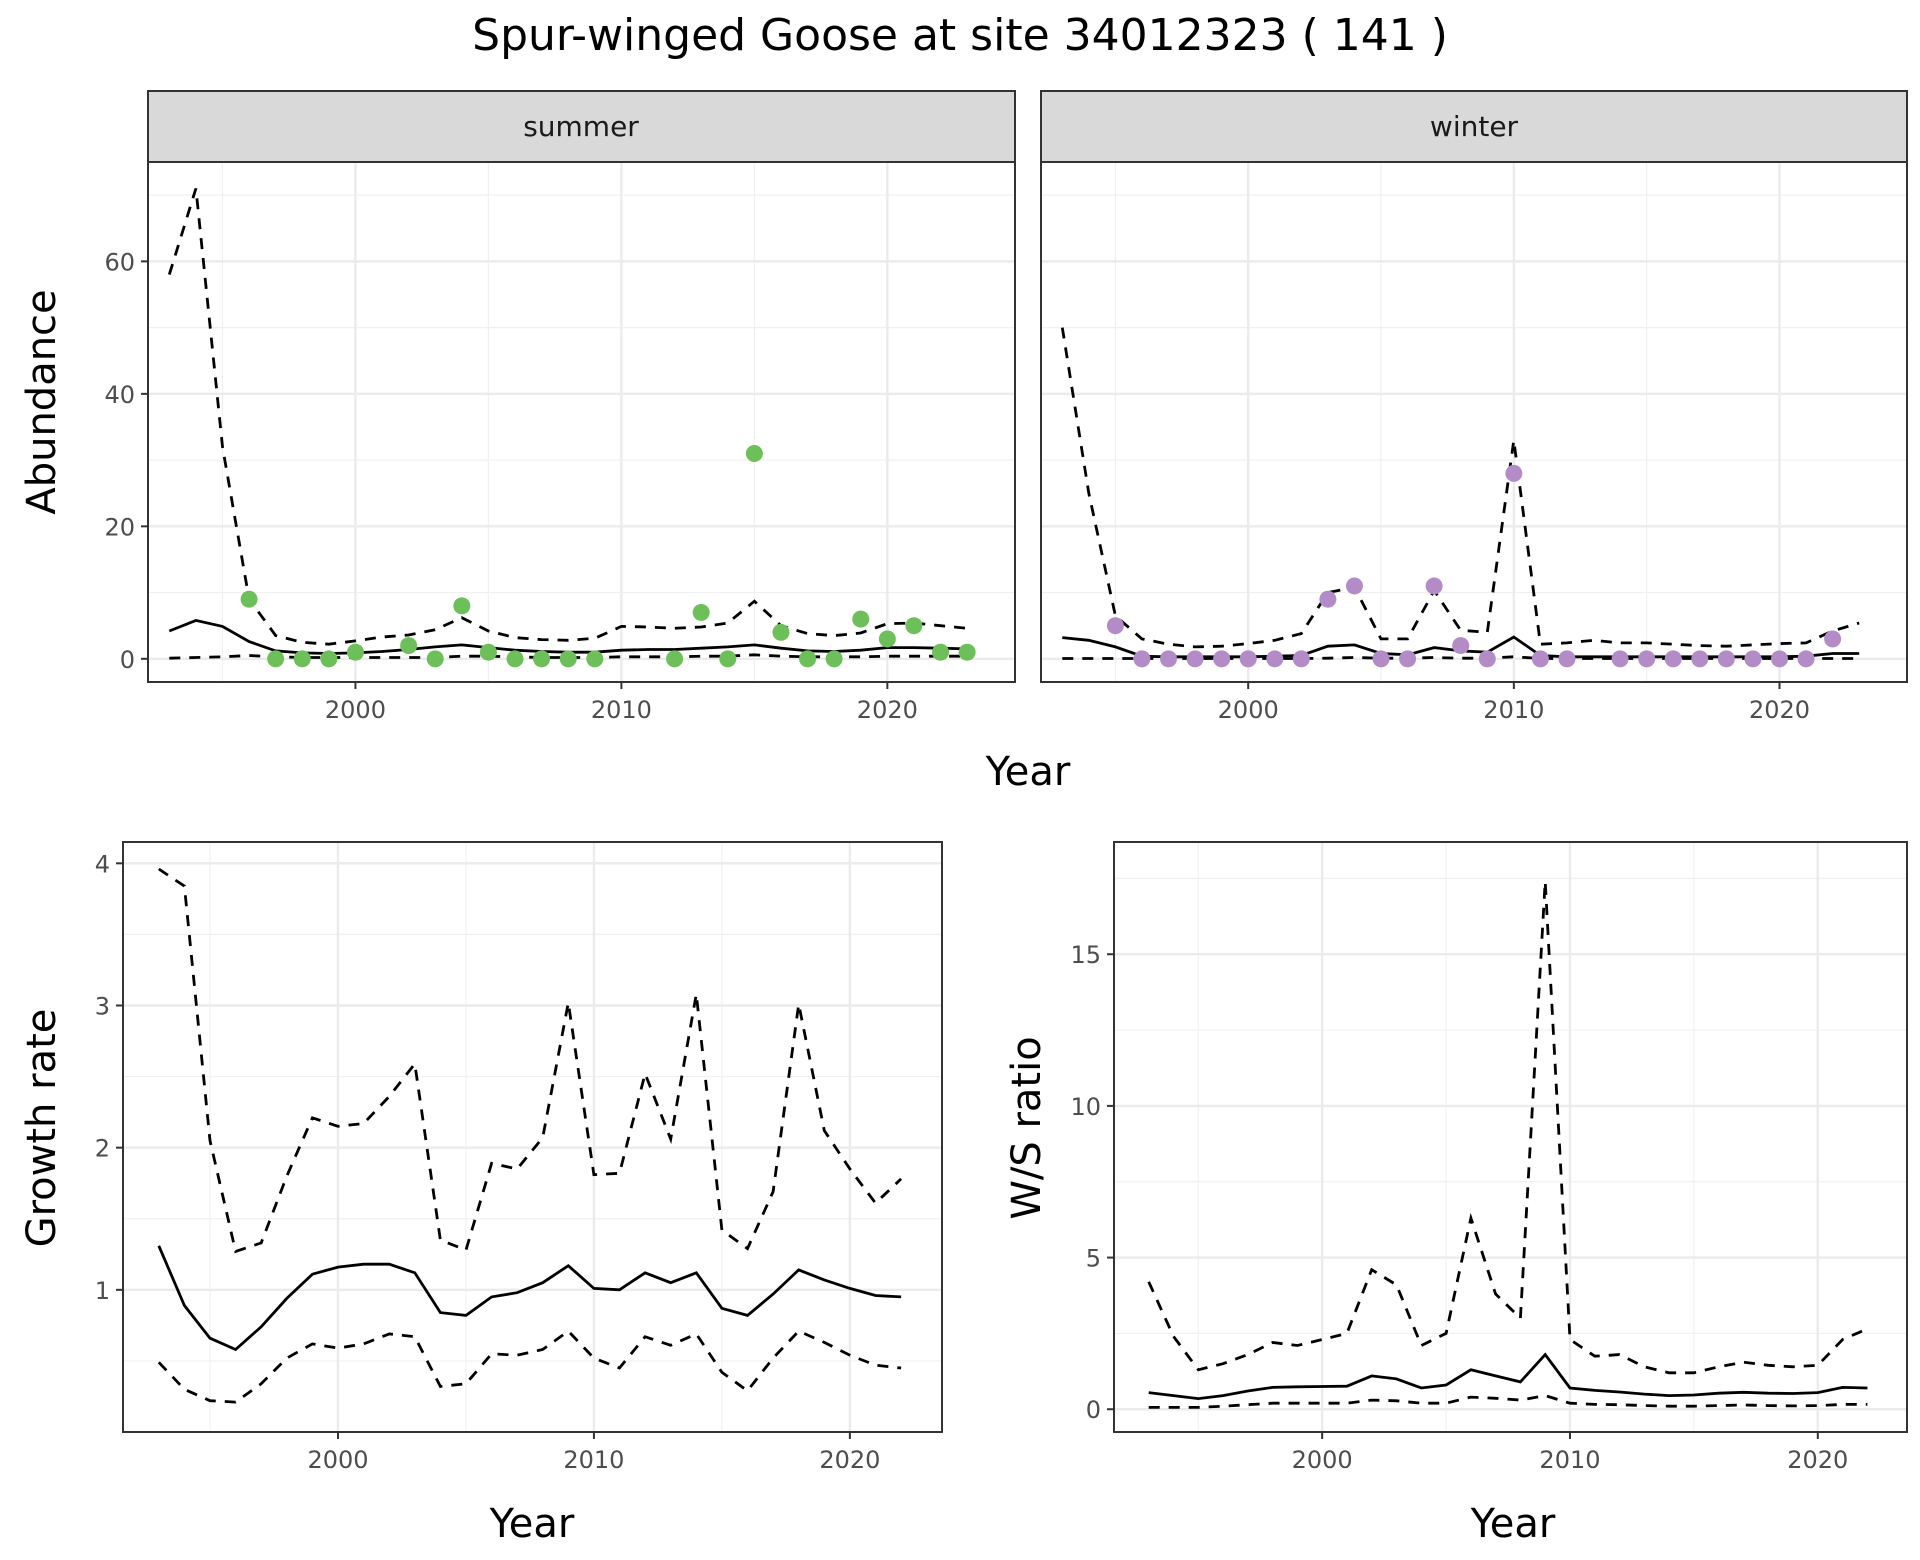  What do you see at coordinates (102, 864) in the screenshot?
I see `growth-rate-y-tick-label: 4` at bounding box center [102, 864].